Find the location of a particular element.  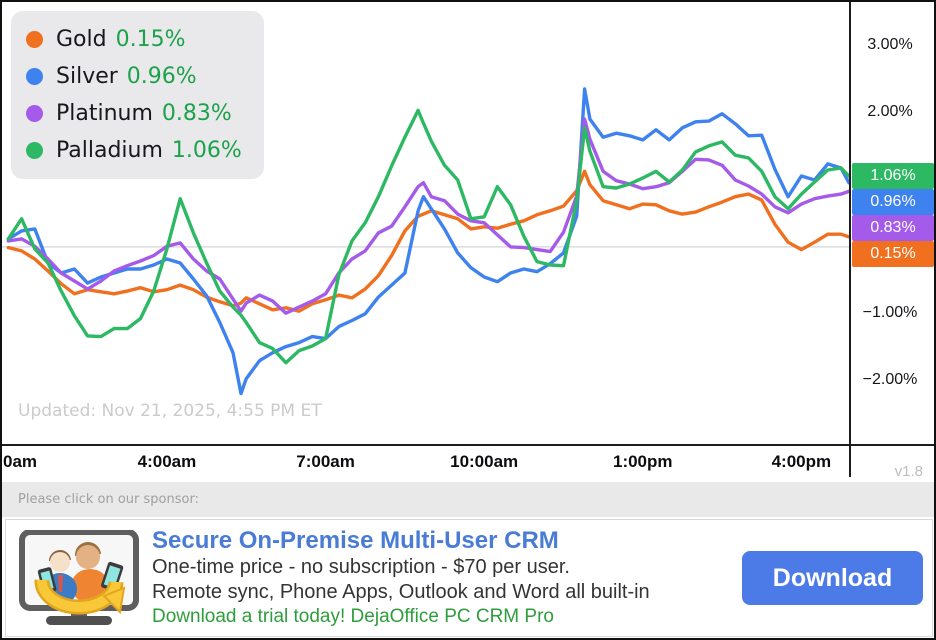

current-value-badge-0.15%: 0.15% is located at coordinates (893, 253).